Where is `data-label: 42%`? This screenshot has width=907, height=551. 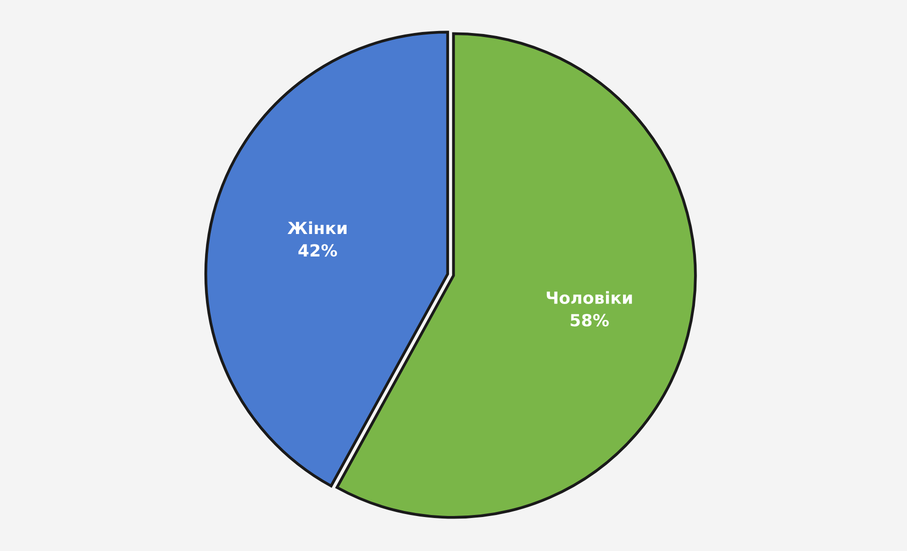
data-label: 42% is located at coordinates (318, 250).